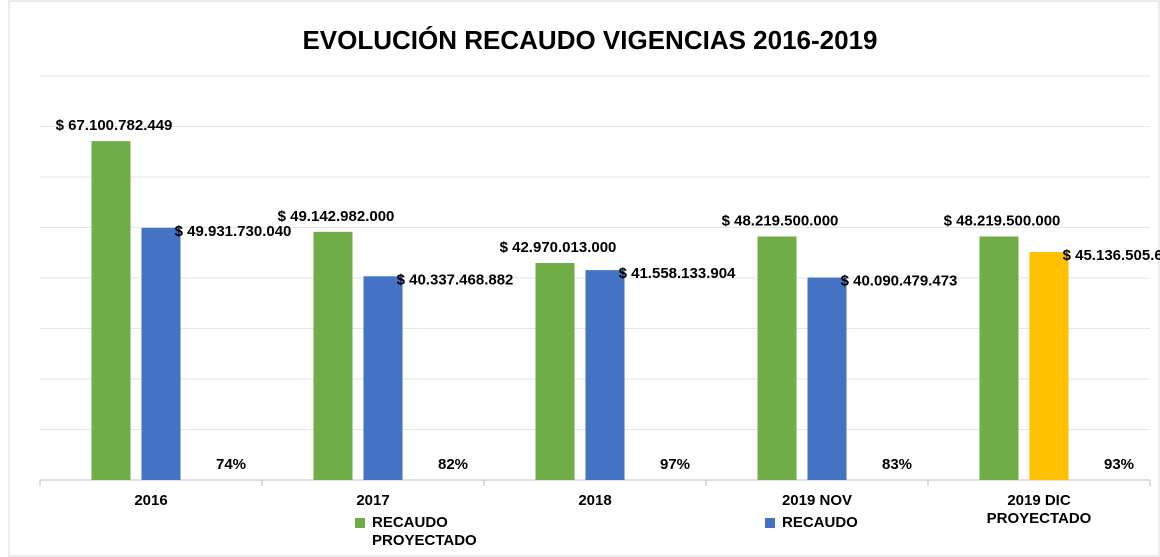 This screenshot has width=1160, height=557. I want to click on value-label: $ 40.337.468.882, so click(455, 279).